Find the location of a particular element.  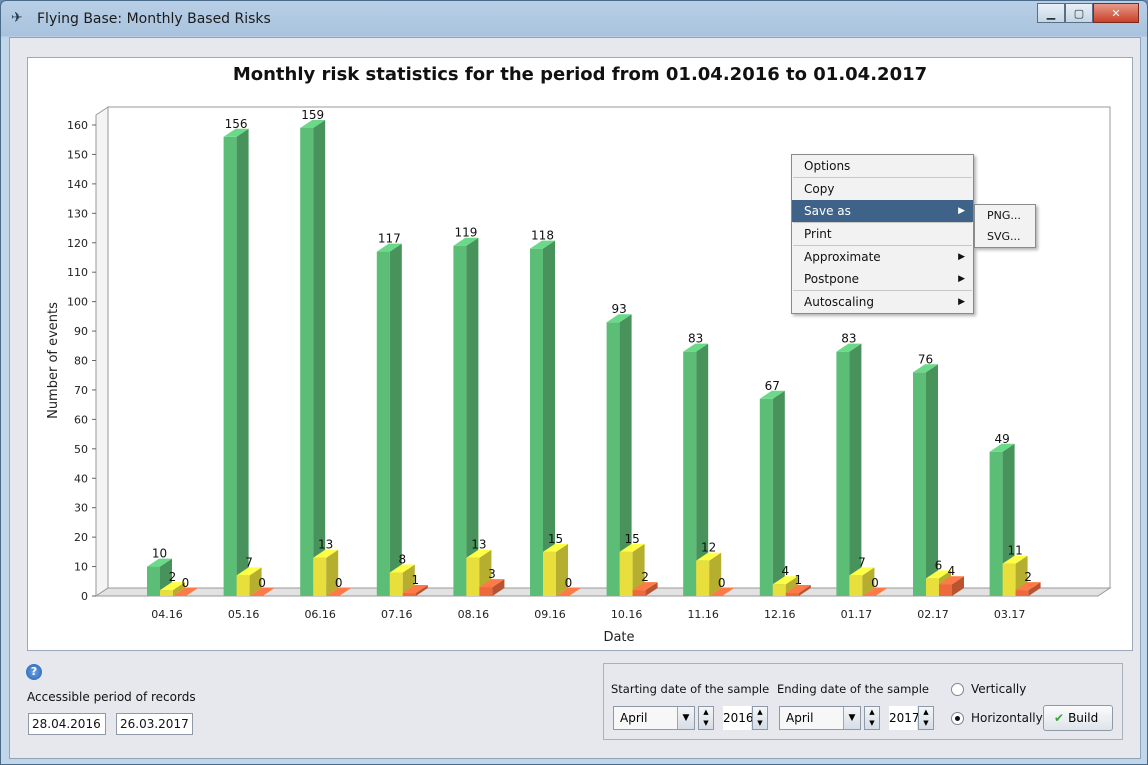

end-month-select: April ▼ is located at coordinates (820, 718).